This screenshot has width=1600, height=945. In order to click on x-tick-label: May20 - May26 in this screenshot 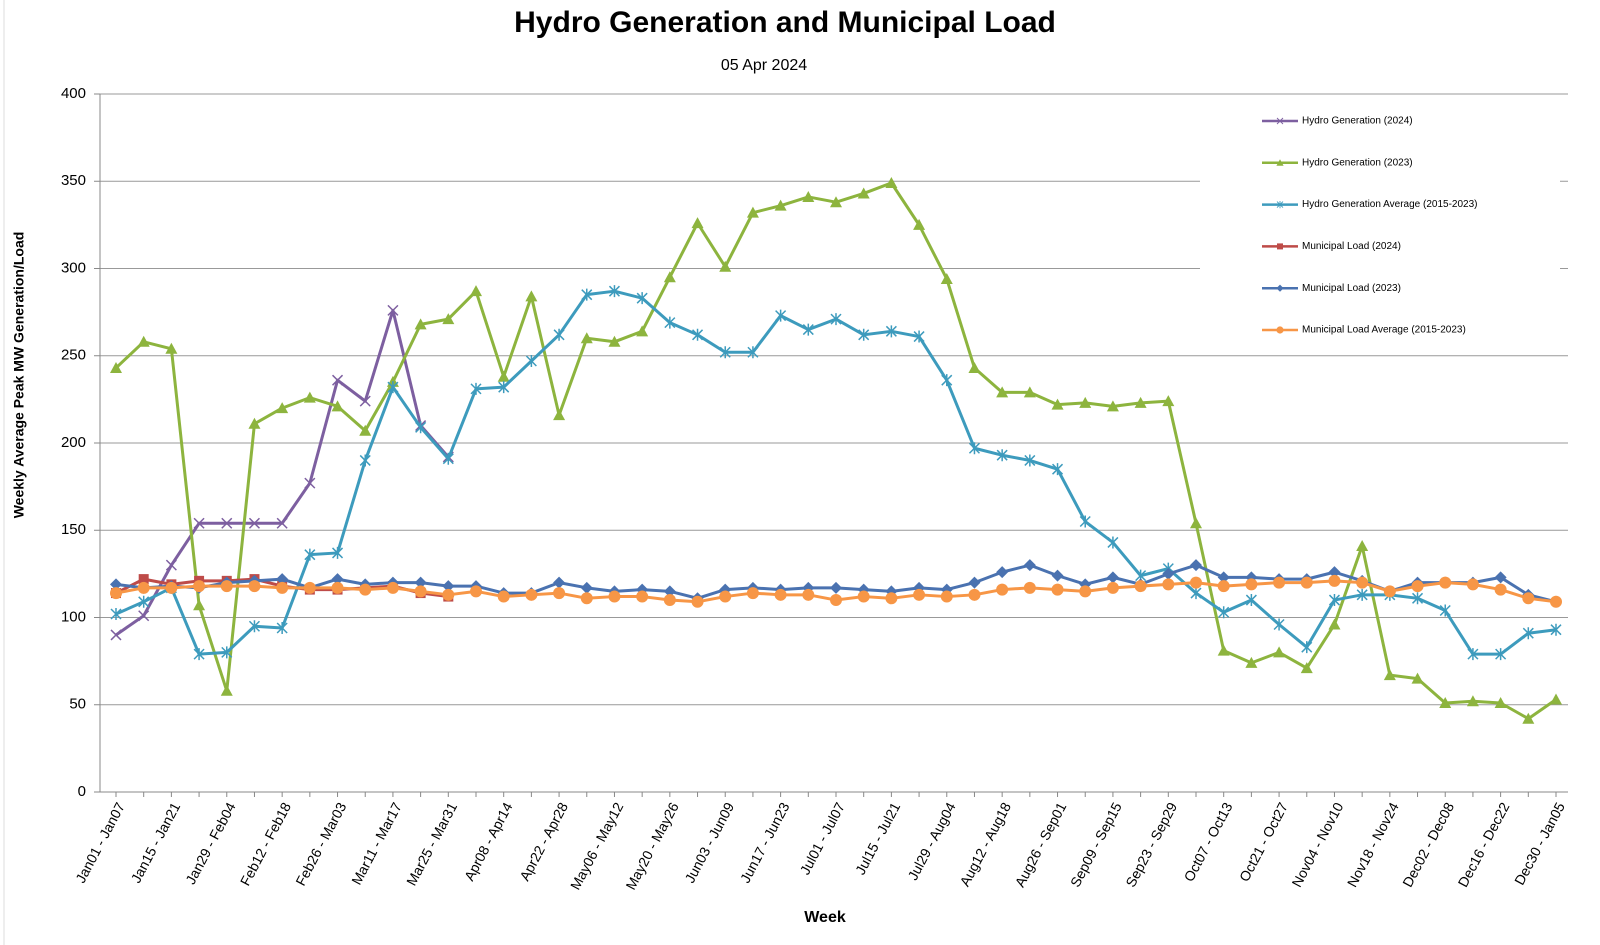, I will do `click(652, 845)`.